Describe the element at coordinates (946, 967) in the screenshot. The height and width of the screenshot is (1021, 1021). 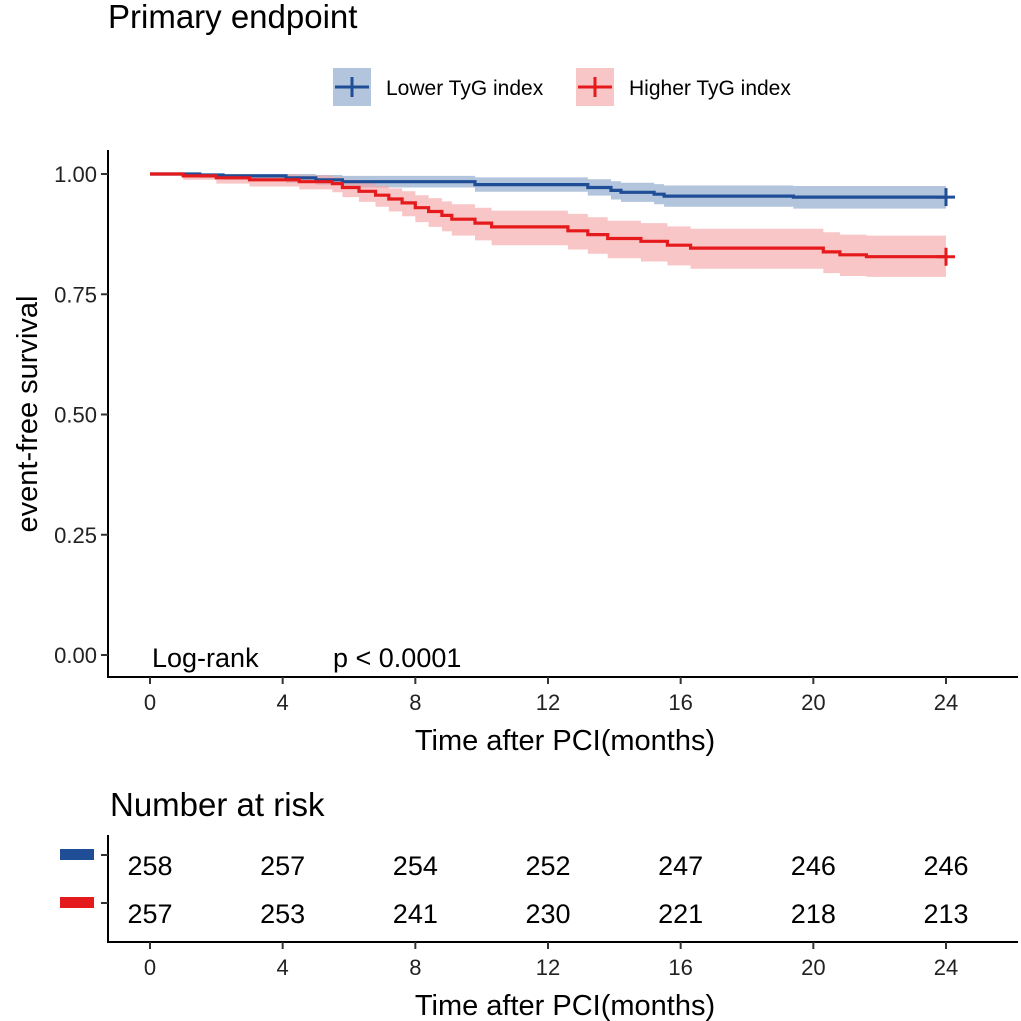
I see `risk-x-tick-label: 24` at that location.